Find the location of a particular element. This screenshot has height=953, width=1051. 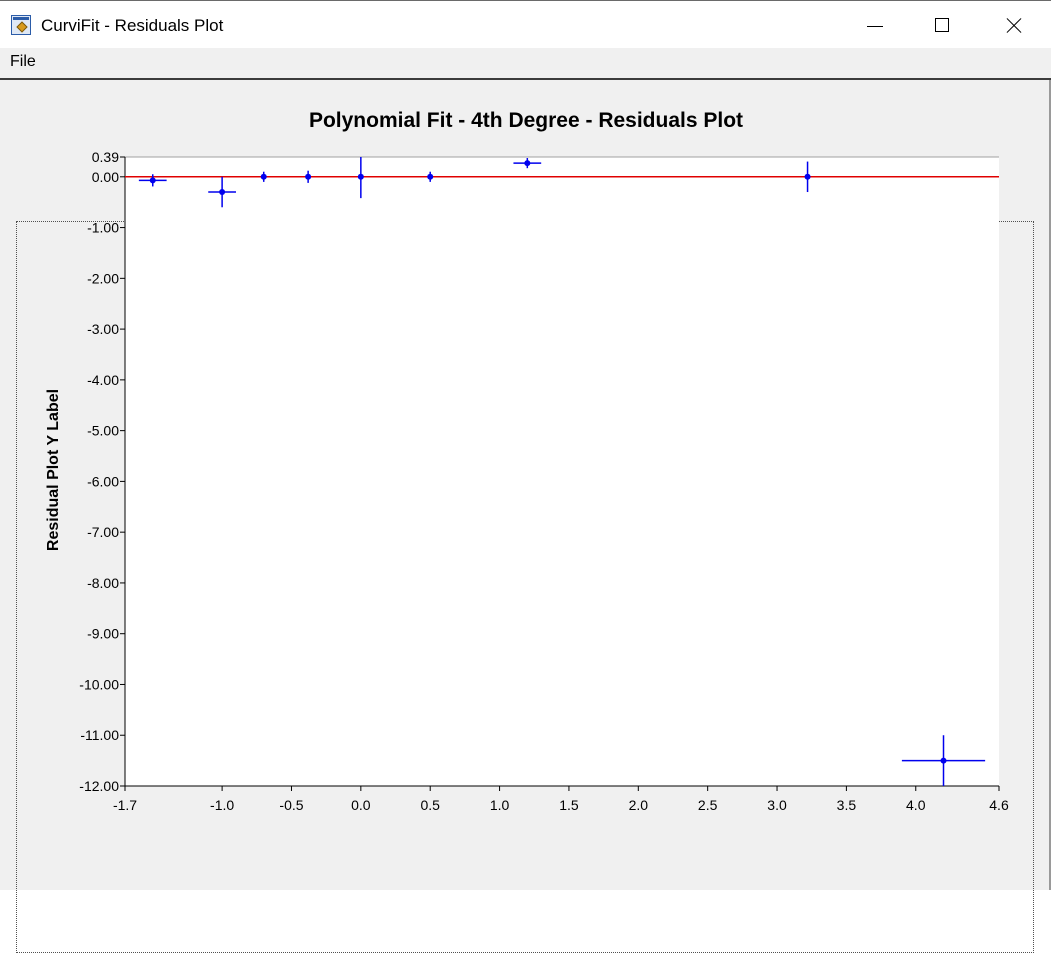

y-tick-label: -10.00 is located at coordinates (99, 684).